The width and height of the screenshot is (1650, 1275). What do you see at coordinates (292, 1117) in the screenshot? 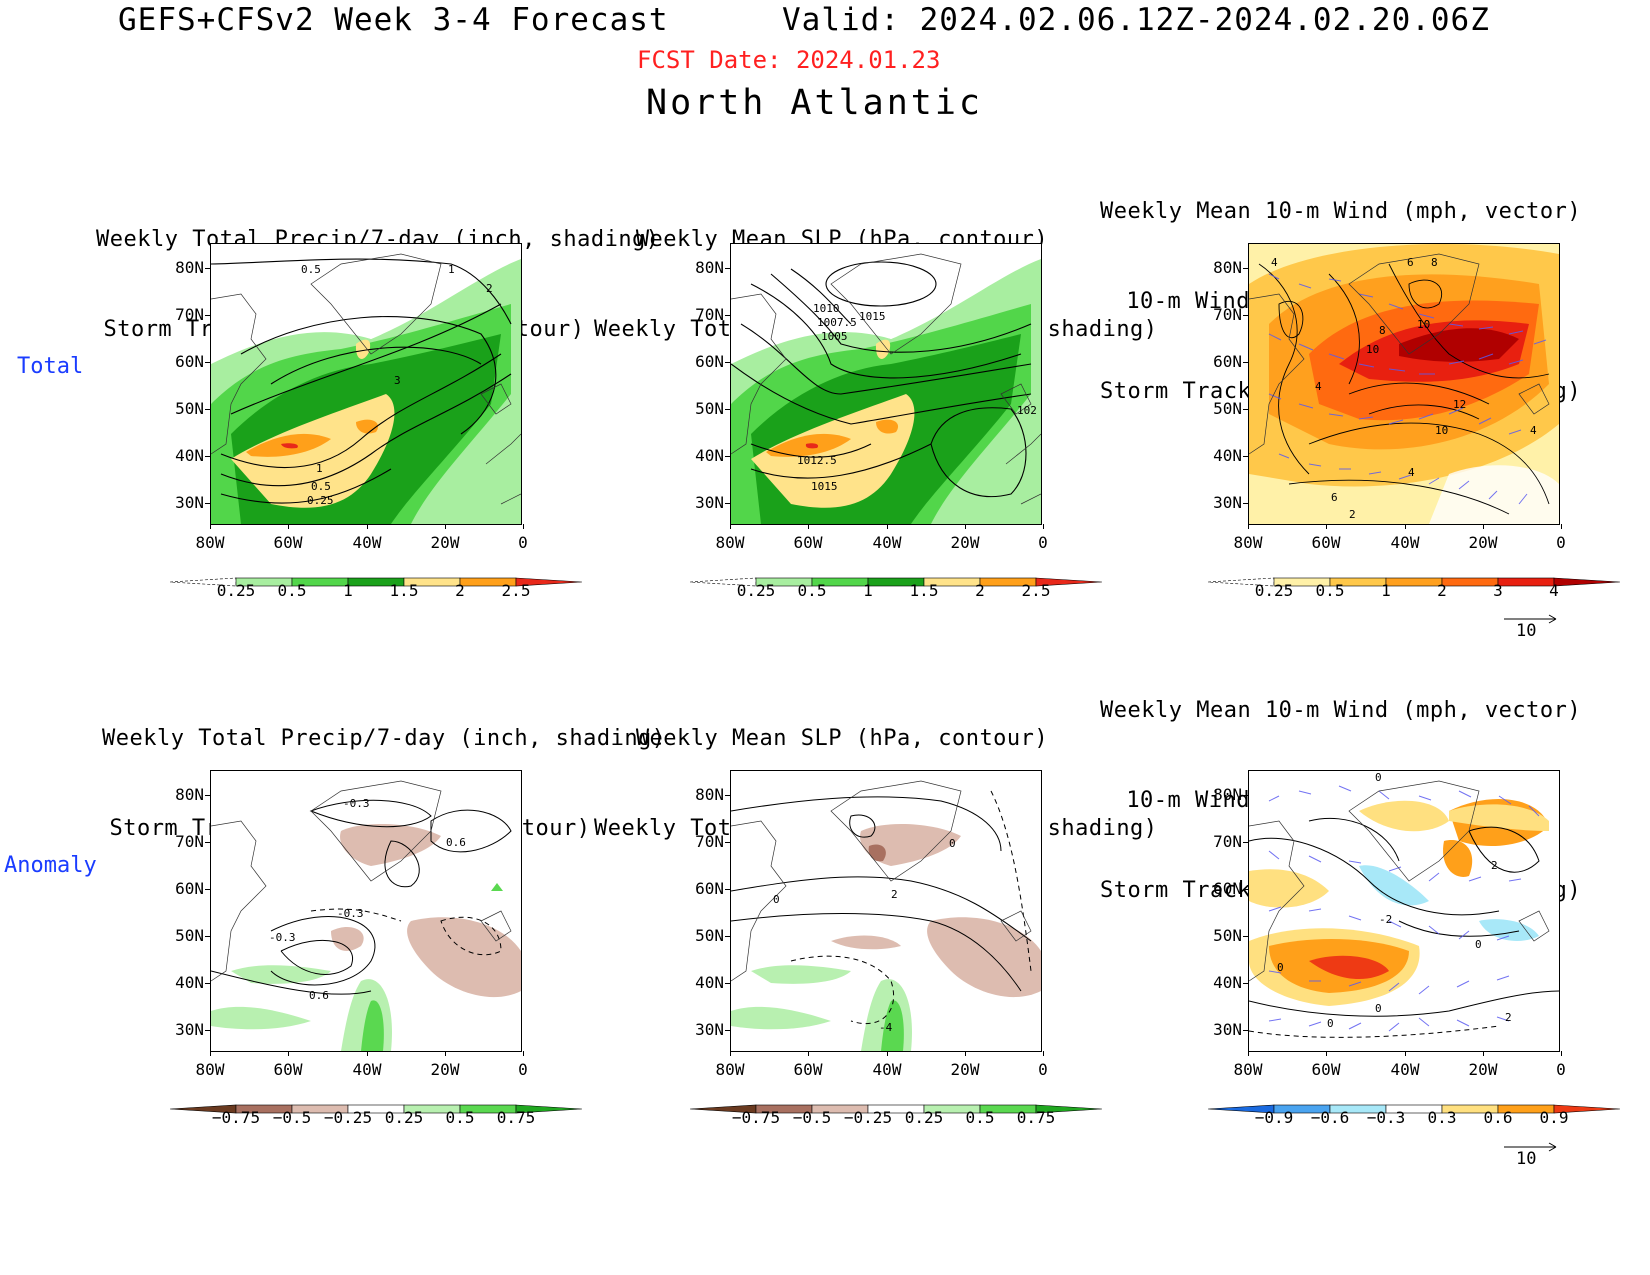
I see `colorbar-label: −0.5` at bounding box center [292, 1117].